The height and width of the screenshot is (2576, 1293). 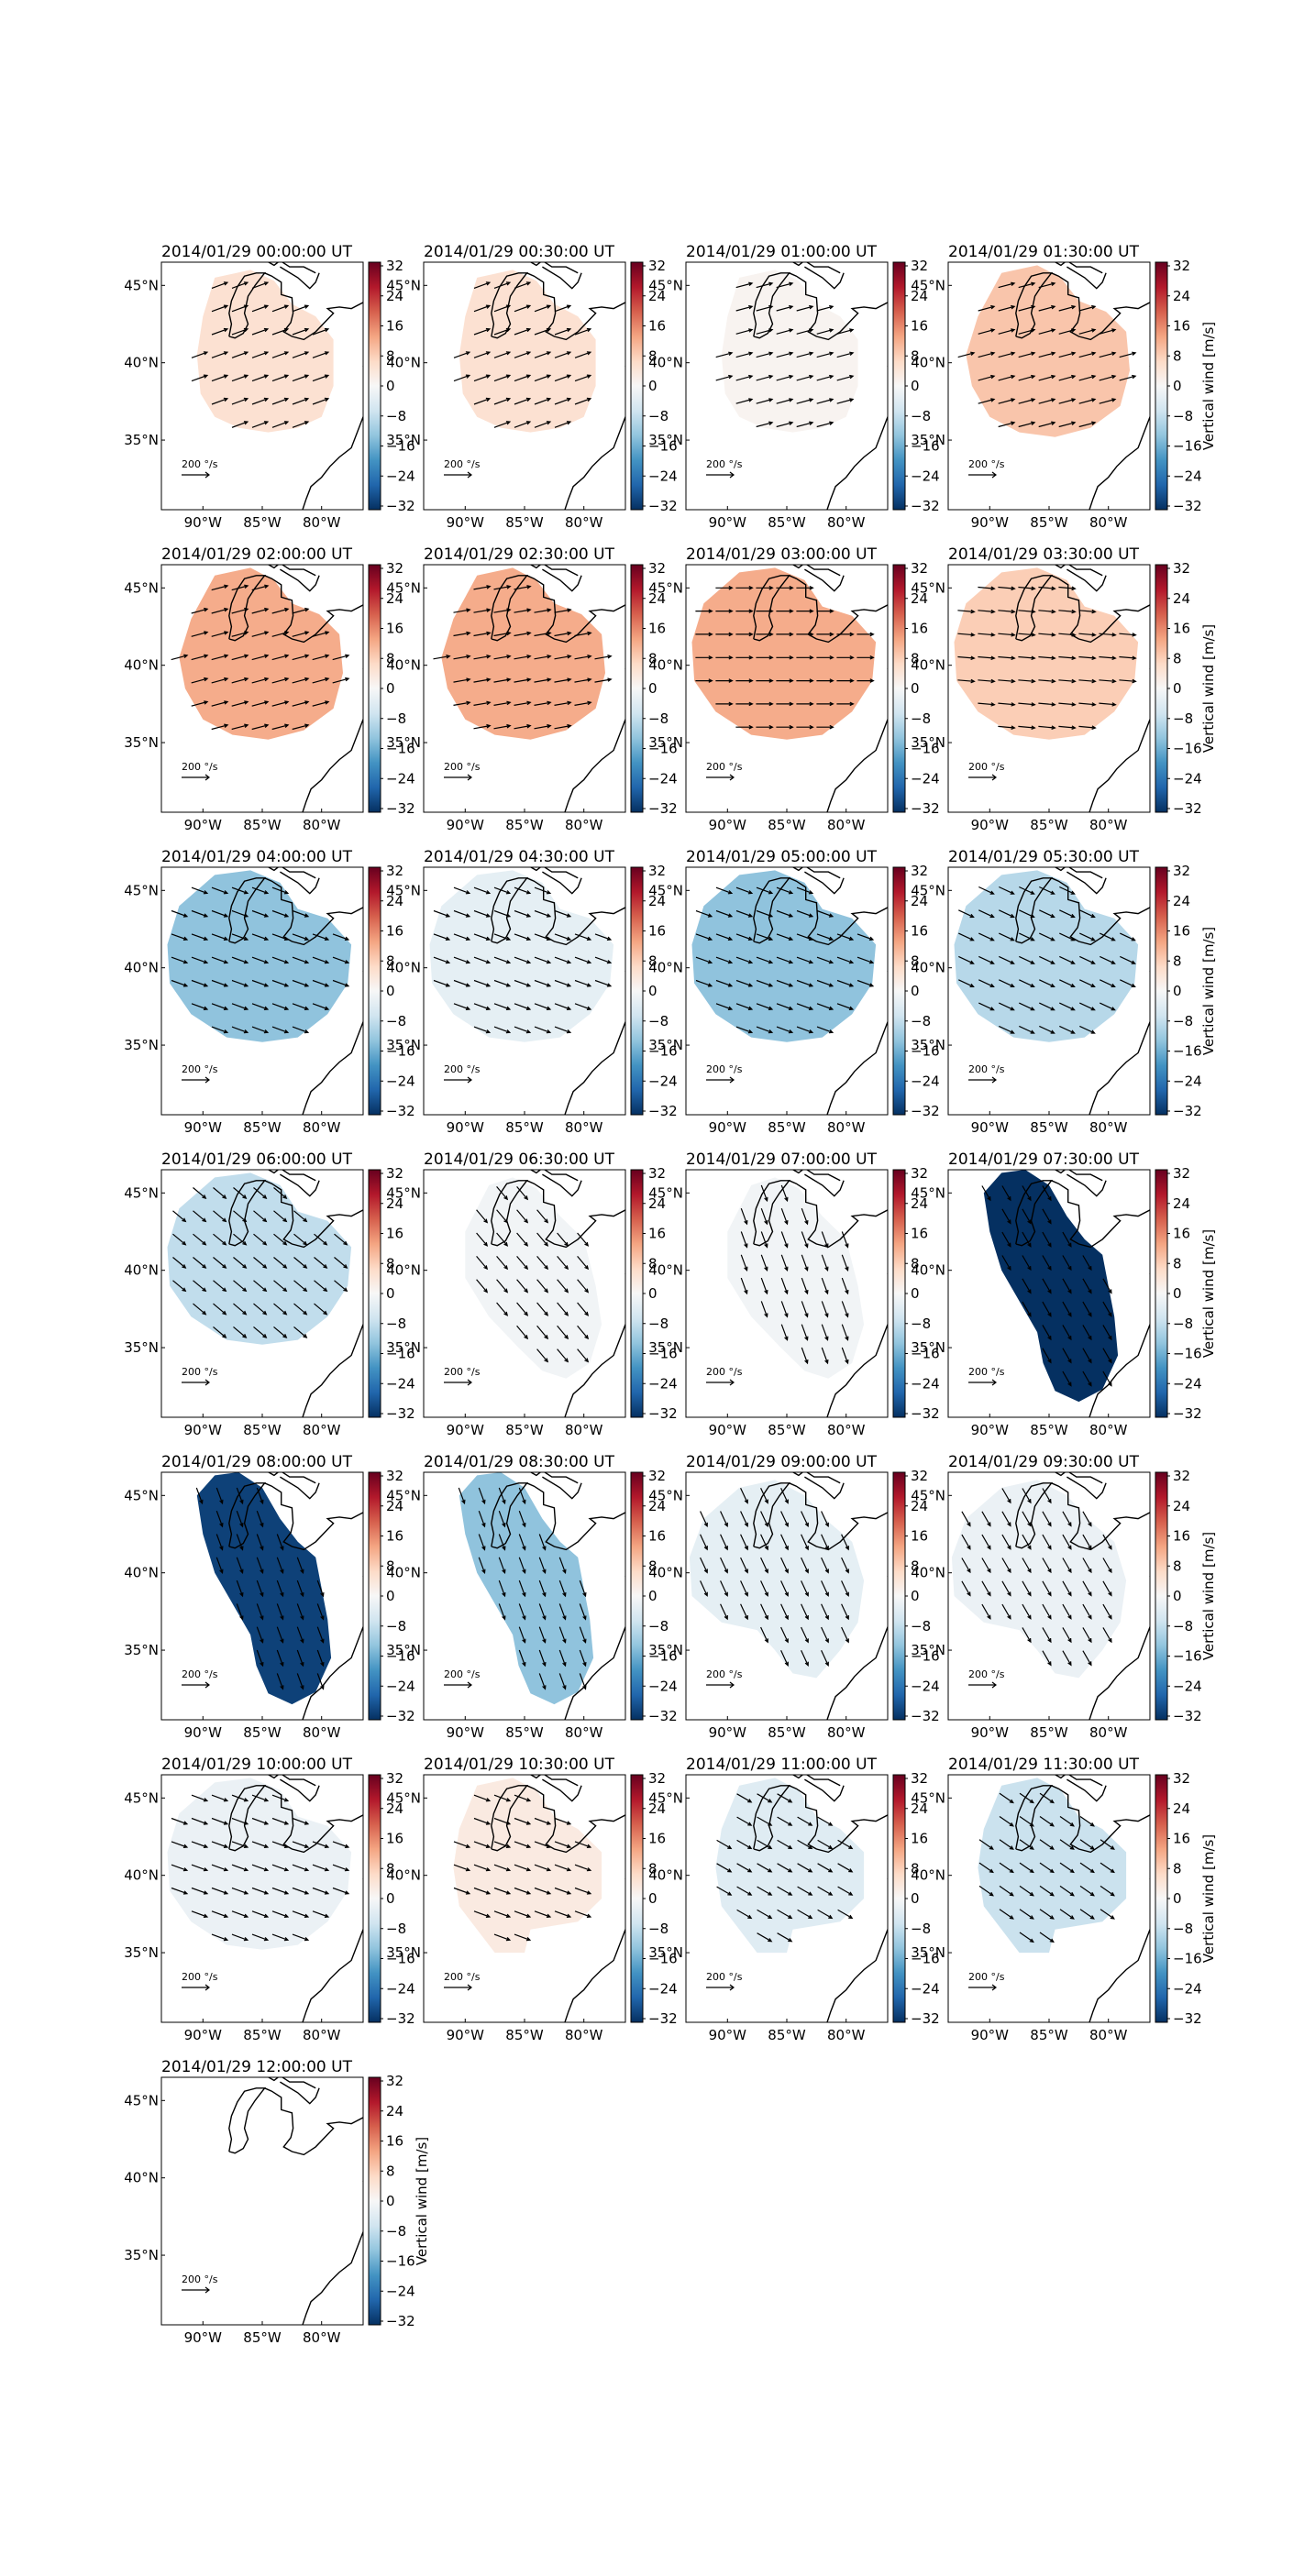 I want to click on vertical-wind-region, so click(x=1046, y=956).